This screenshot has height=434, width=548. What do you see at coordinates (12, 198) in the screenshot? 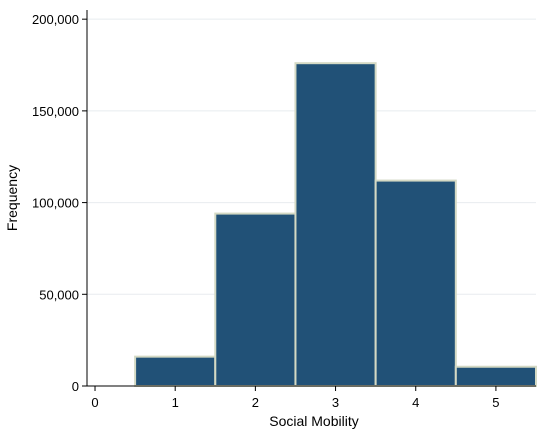
I see `y-axis-title: Frequency` at bounding box center [12, 198].